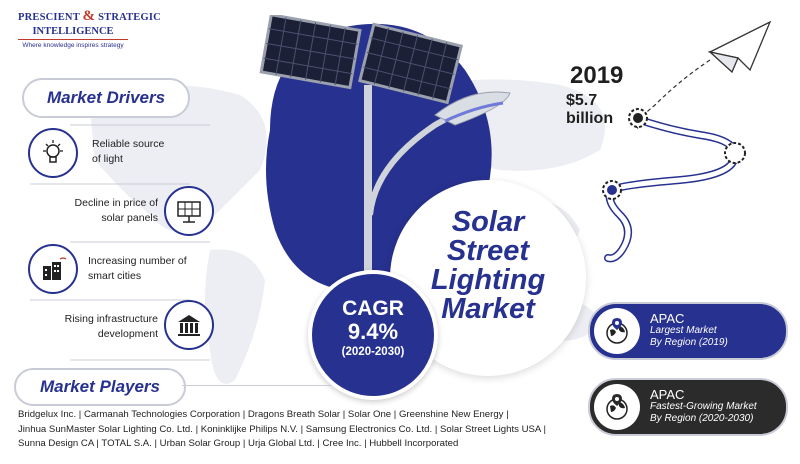  I want to click on driver-icon-smart-cities, so click(53, 269).